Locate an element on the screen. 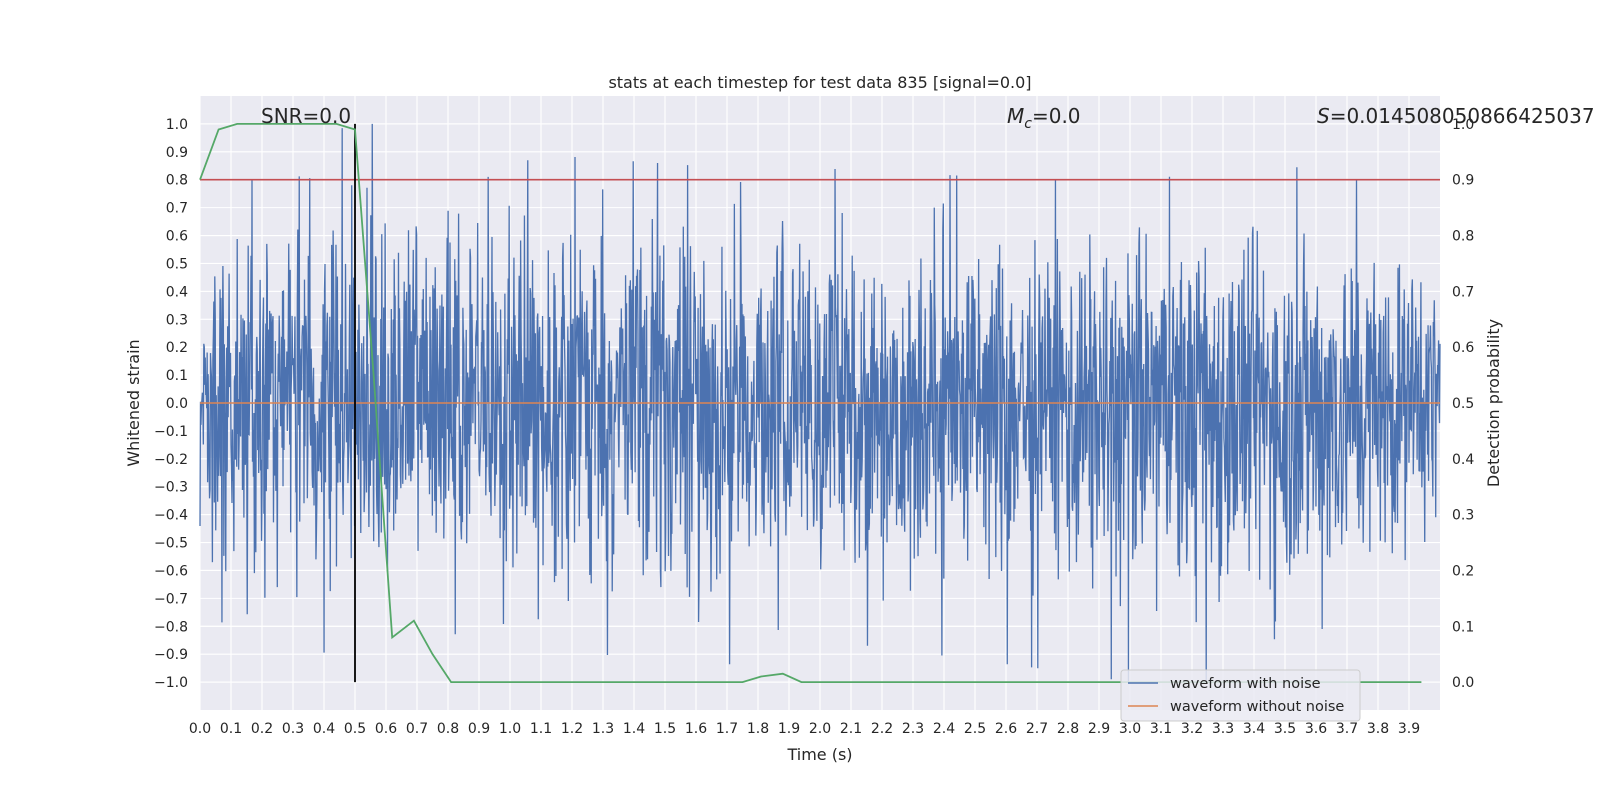 The image size is (1600, 800). chirp-mass-annotation: Mc=0.0 is located at coordinates (1044, 118).